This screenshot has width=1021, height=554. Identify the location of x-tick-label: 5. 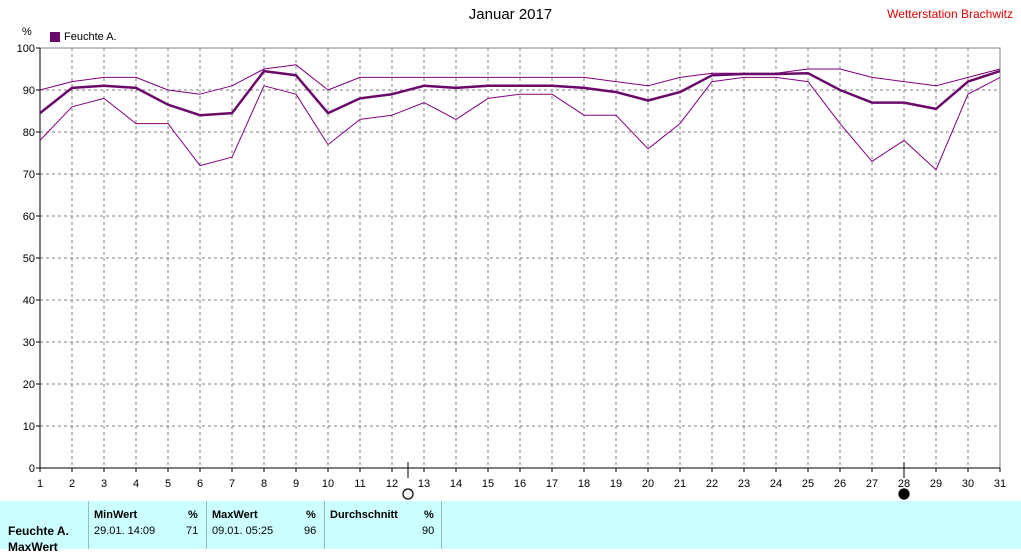
(168, 484).